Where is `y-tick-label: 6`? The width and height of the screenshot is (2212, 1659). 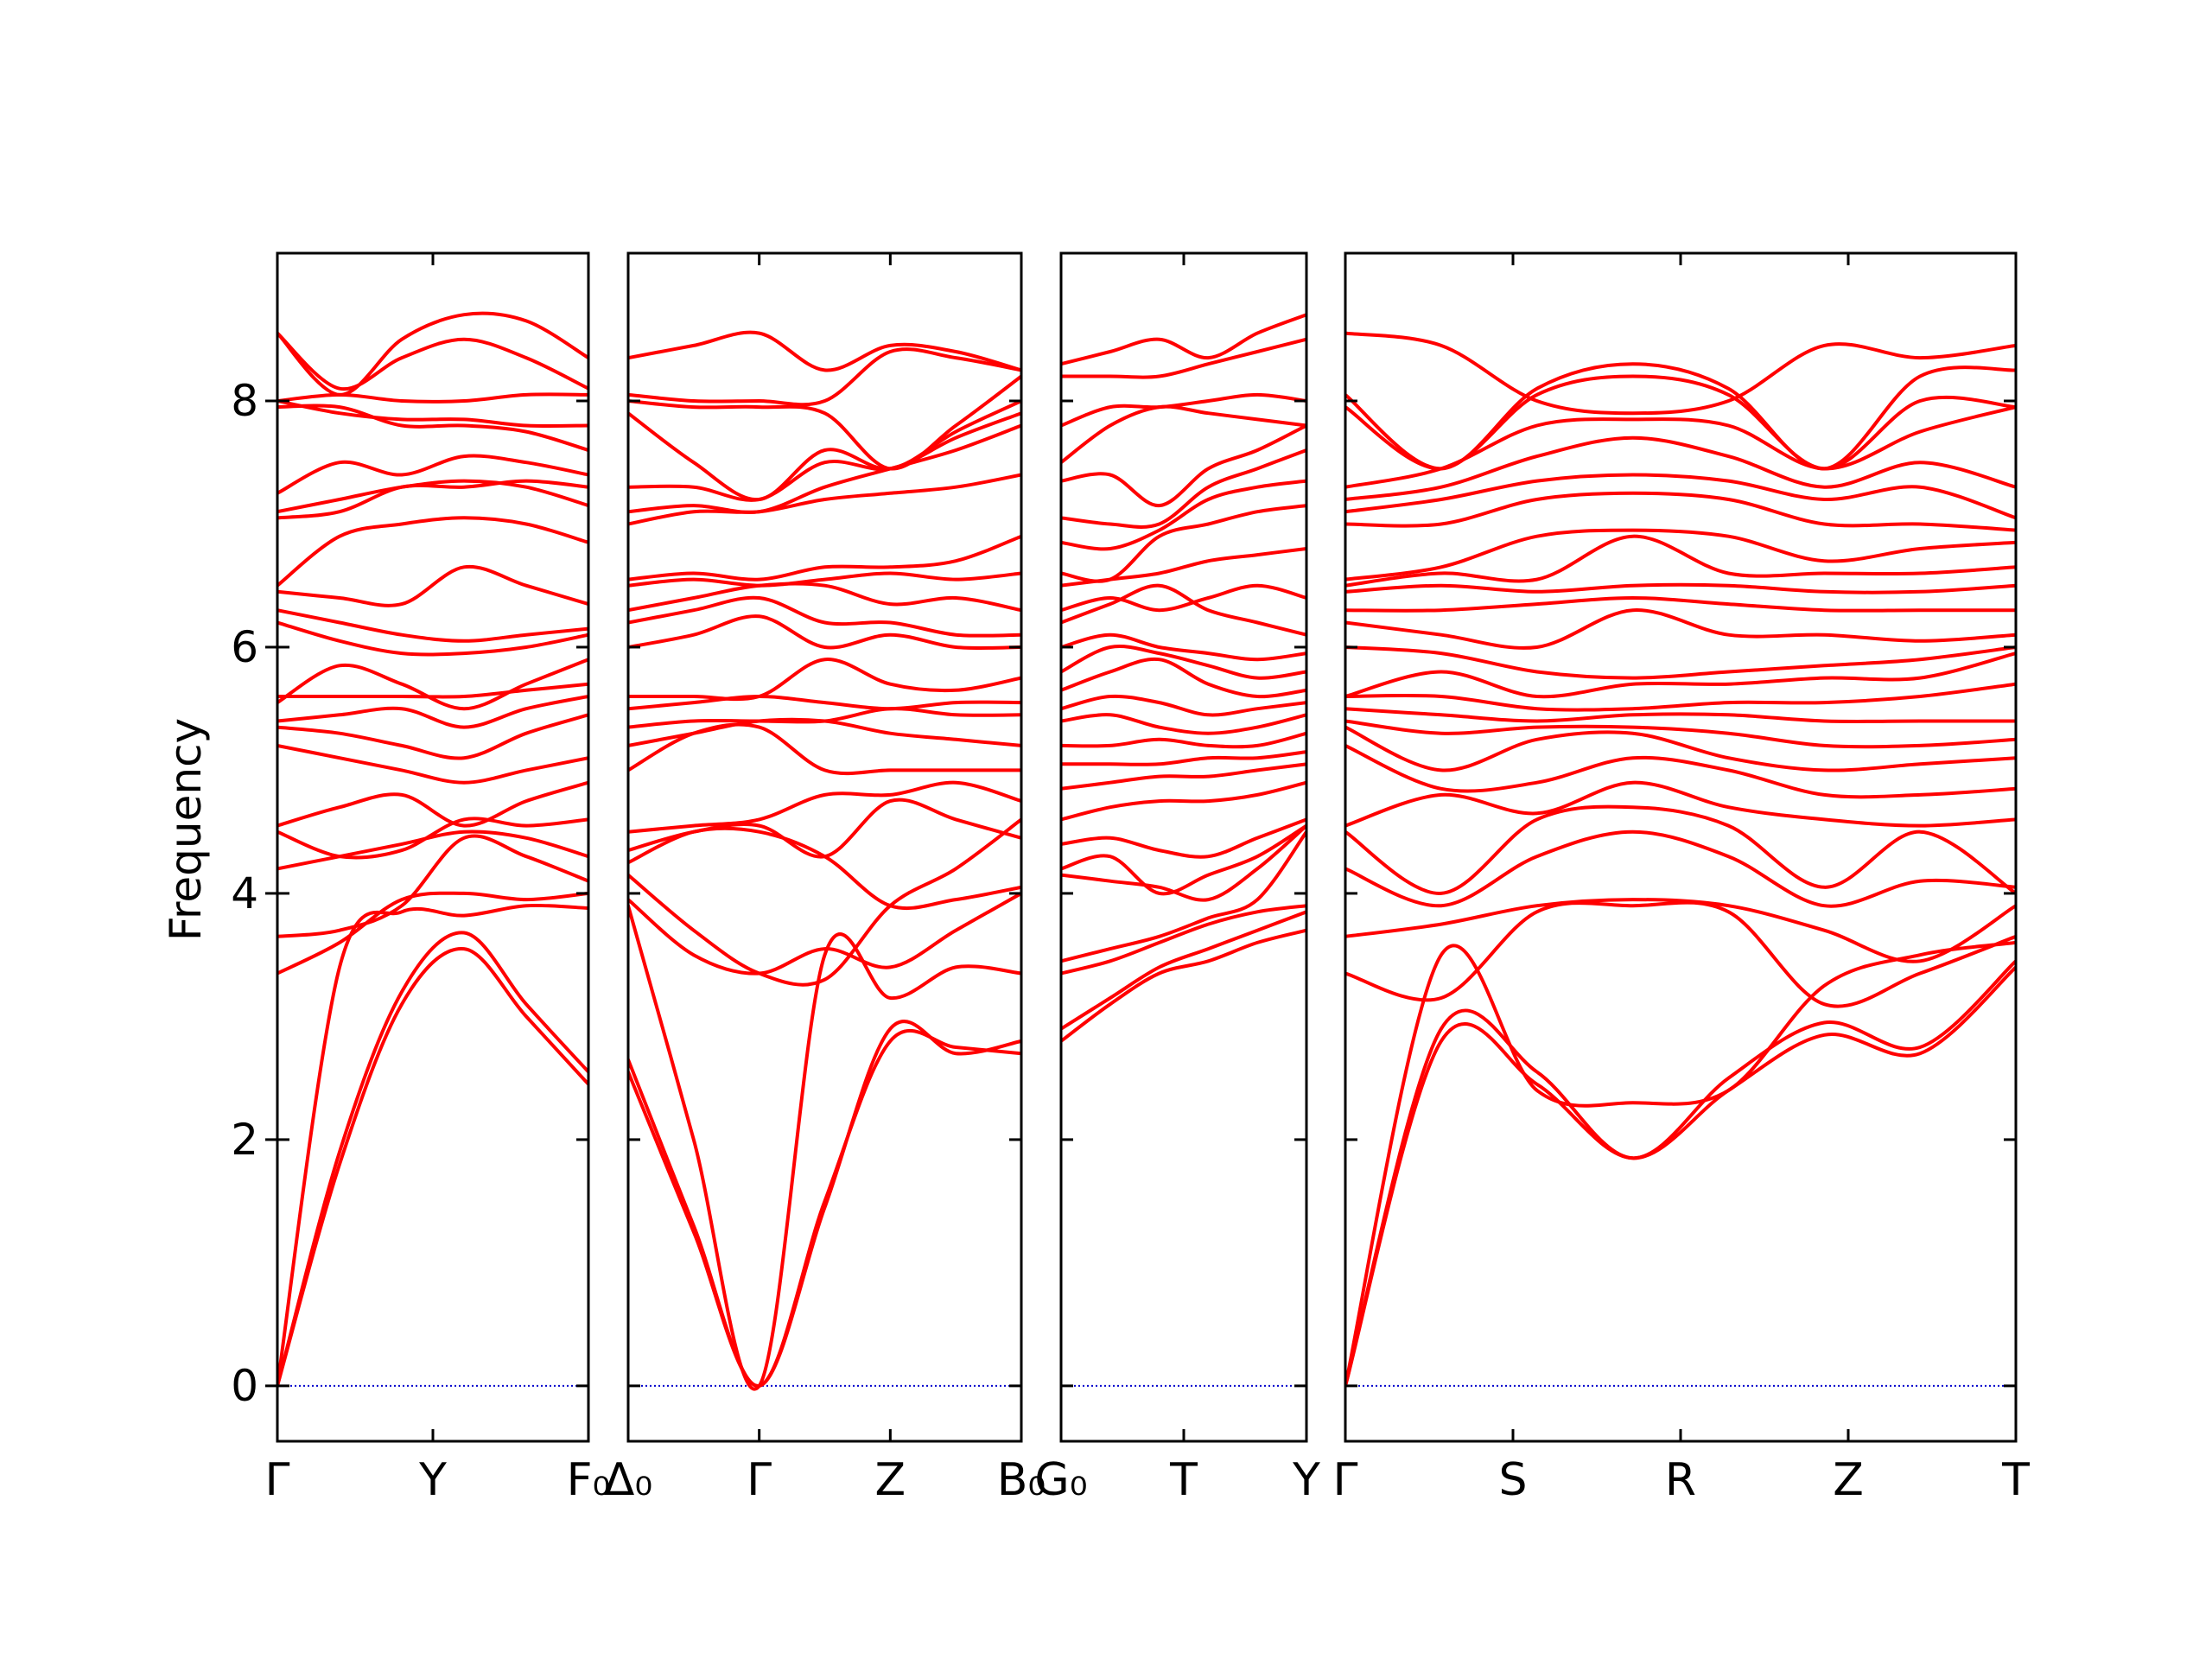 y-tick-label: 6 is located at coordinates (244, 647).